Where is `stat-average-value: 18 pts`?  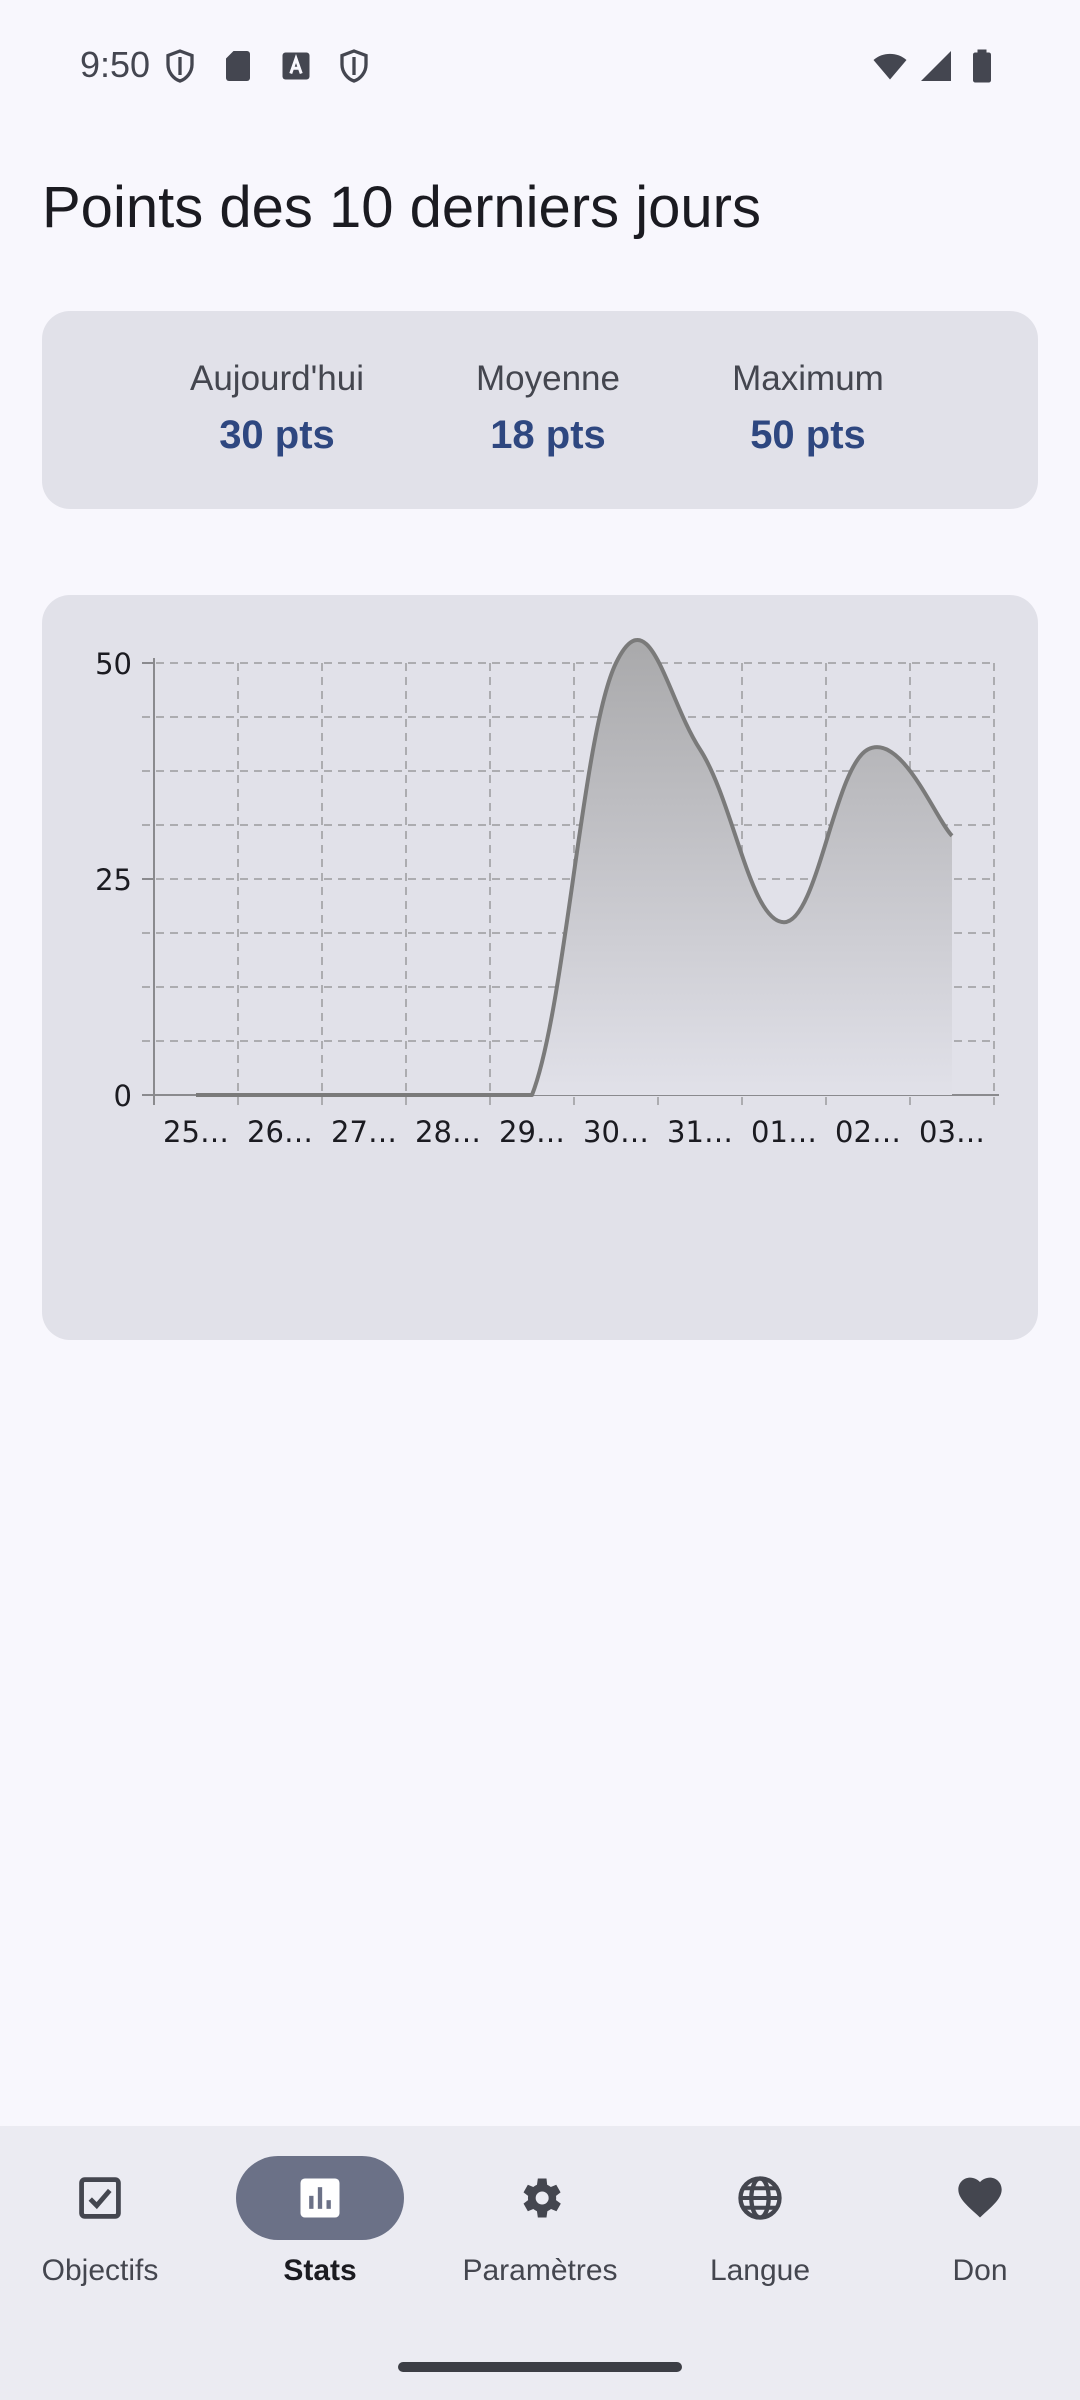 stat-average-value: 18 pts is located at coordinates (548, 435).